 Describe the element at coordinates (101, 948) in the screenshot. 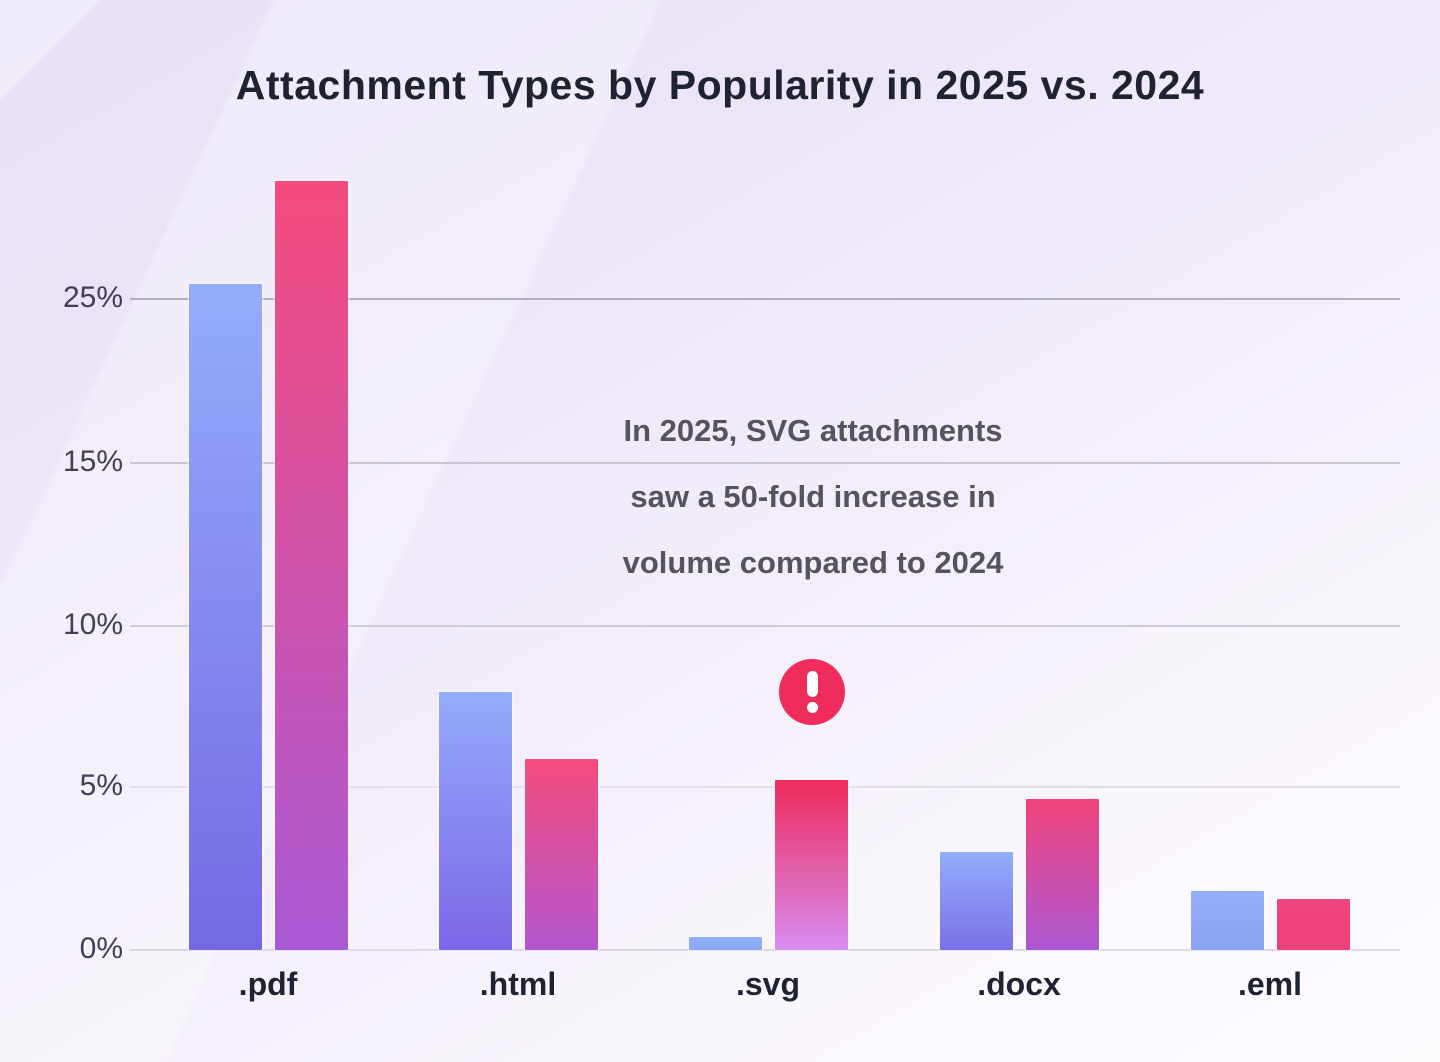

I see `y-axis-tick-label: 0%` at that location.